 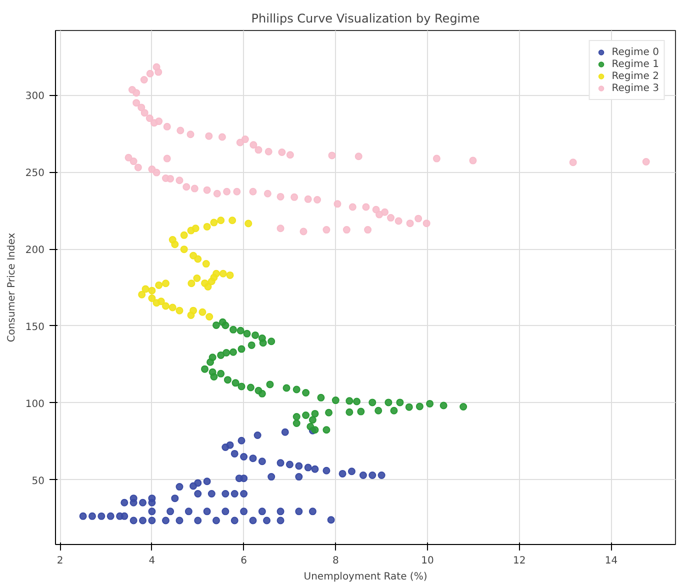 What do you see at coordinates (635, 88) in the screenshot?
I see `legend-label: Regime 3` at bounding box center [635, 88].